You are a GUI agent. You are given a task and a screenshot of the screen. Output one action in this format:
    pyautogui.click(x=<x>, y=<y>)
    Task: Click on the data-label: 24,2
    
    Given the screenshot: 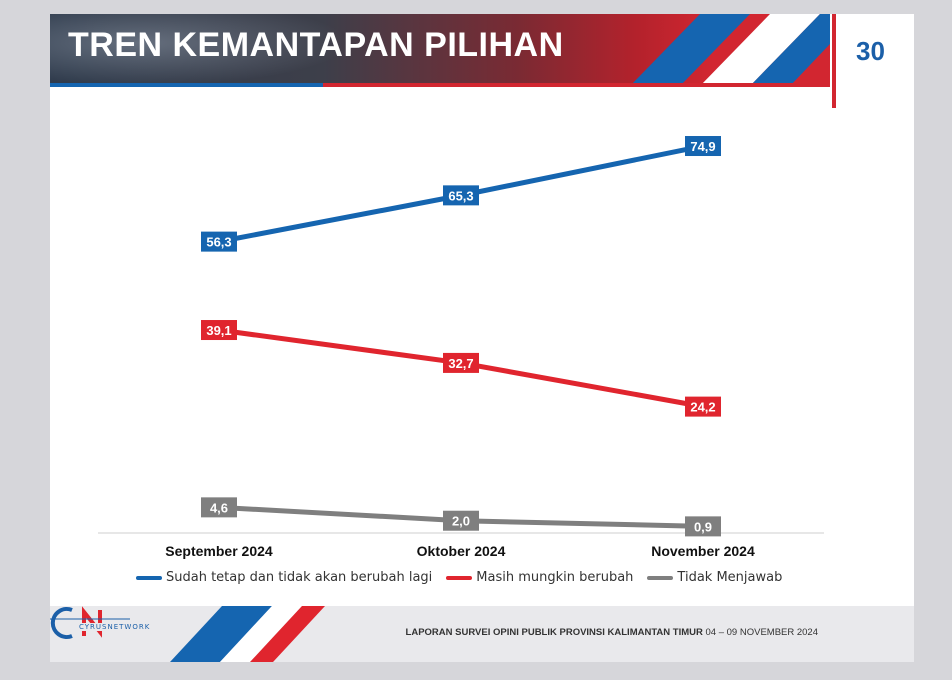 What is the action you would take?
    pyautogui.click(x=702, y=407)
    